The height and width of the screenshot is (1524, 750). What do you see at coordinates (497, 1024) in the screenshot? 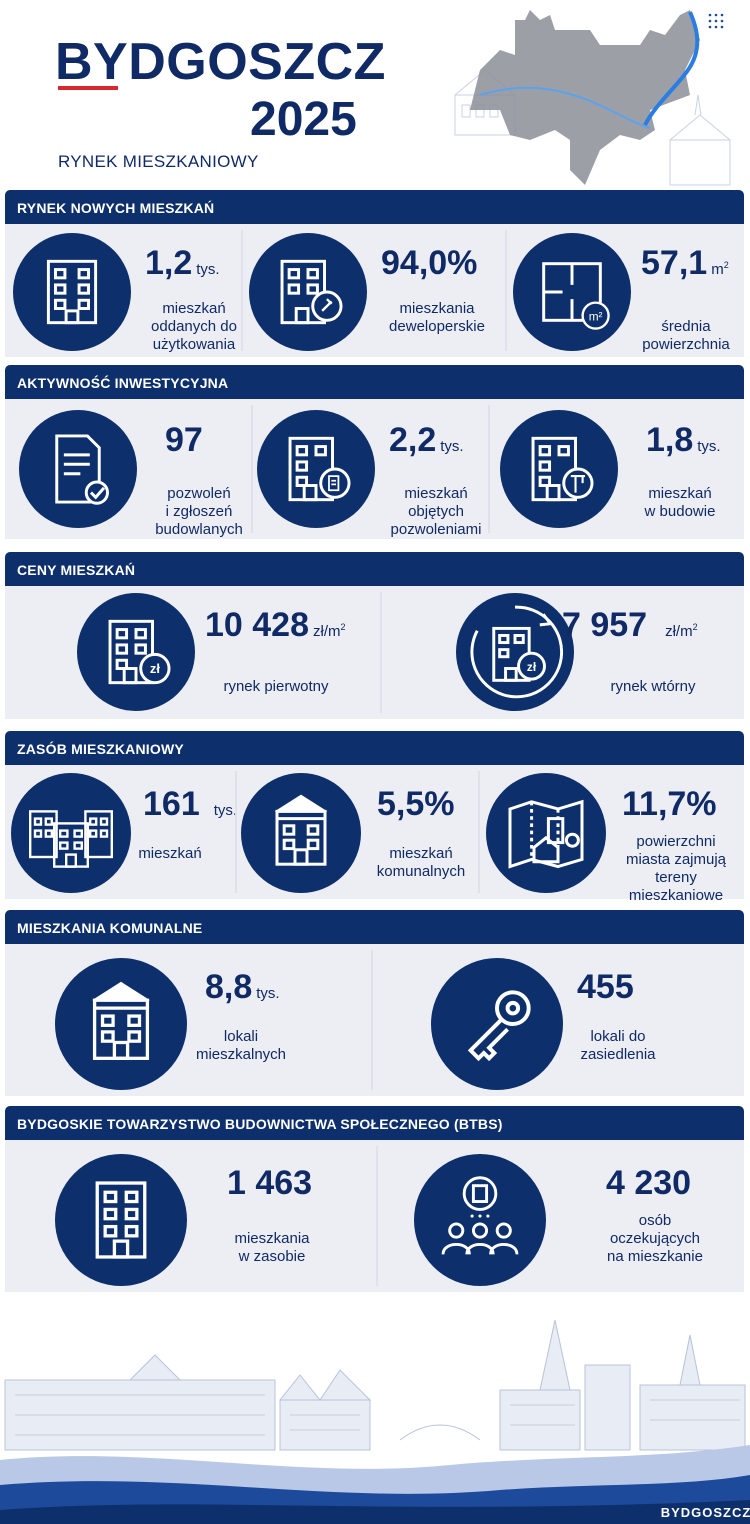
I see `key-icon` at bounding box center [497, 1024].